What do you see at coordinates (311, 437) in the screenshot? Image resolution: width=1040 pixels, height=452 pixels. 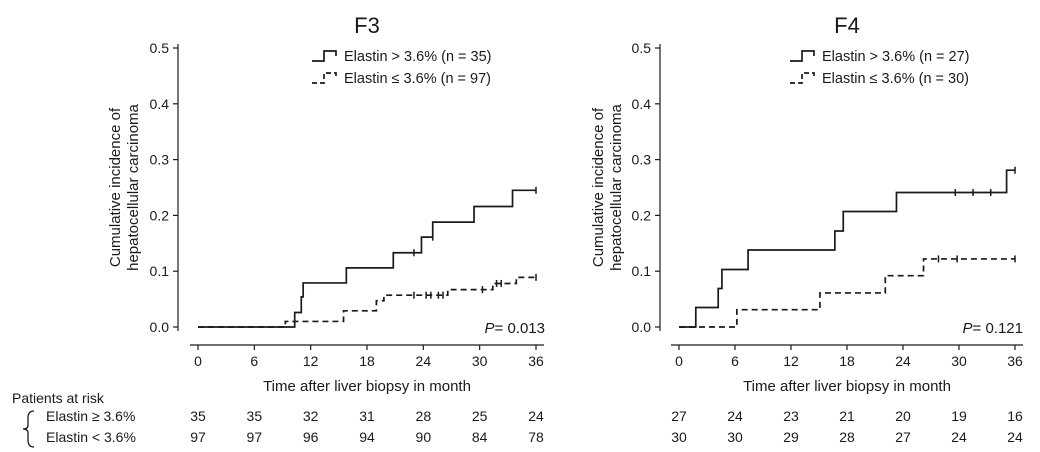 I see `risk-count: 96` at bounding box center [311, 437].